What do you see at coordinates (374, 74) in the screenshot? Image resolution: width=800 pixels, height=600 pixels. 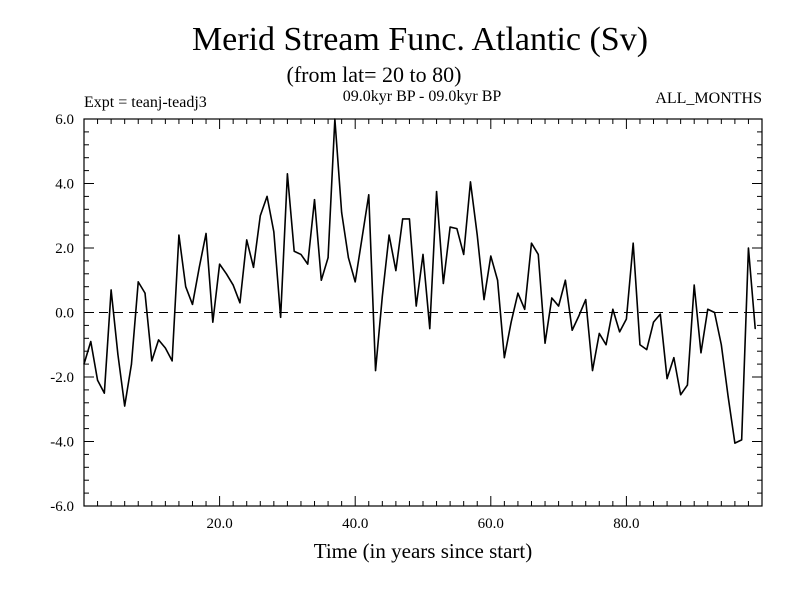 I see `chart-subtitle: (from lat= 20 to 80)` at bounding box center [374, 74].